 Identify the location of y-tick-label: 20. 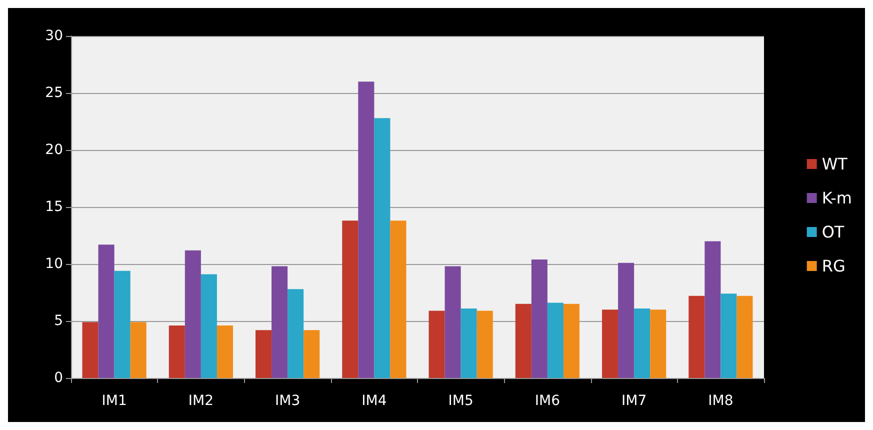
(54, 150).